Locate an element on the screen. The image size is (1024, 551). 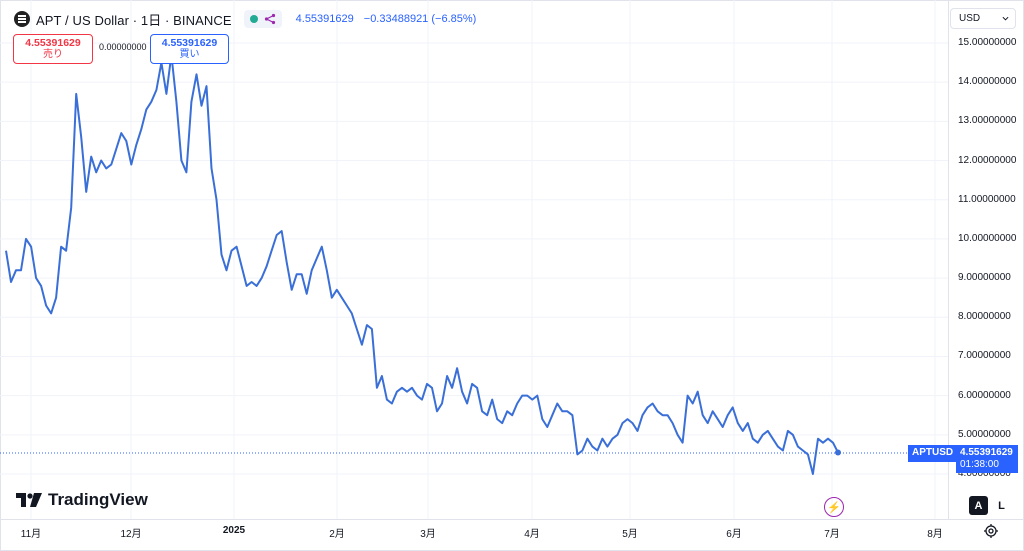
buy-price: 4.55391629 is located at coordinates (189, 43).